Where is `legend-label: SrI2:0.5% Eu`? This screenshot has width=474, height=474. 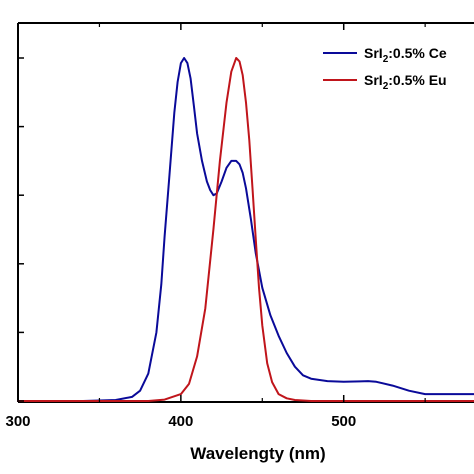
legend-label: SrI2:0.5% Eu is located at coordinates (405, 82).